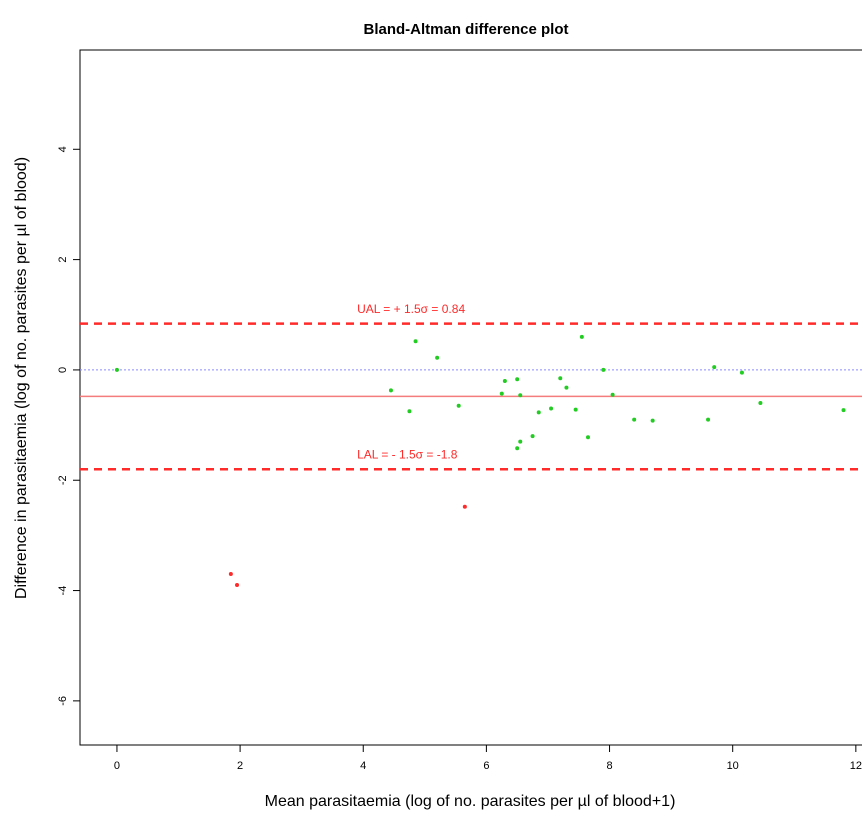  Describe the element at coordinates (465, 29) in the screenshot. I see `chart-title: Bland-Altman difference plot` at that location.